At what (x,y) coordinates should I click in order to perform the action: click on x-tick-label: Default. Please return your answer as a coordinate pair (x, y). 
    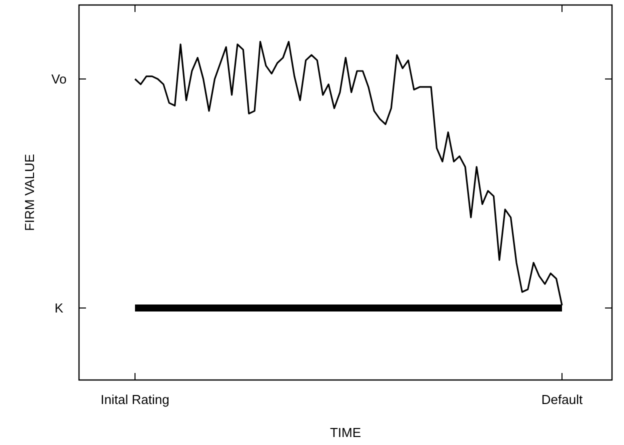
    Looking at the image, I should click on (562, 399).